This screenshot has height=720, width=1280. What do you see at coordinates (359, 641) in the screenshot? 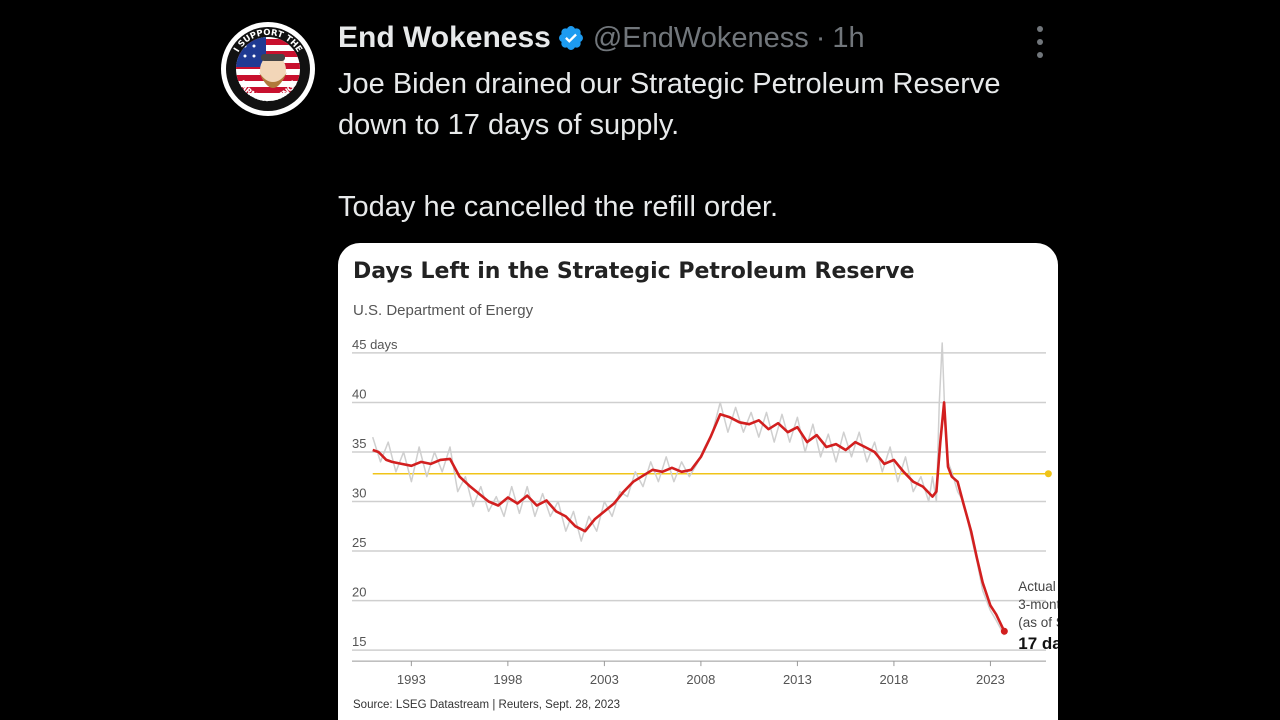
I see `y-tick-label: 15` at bounding box center [359, 641].